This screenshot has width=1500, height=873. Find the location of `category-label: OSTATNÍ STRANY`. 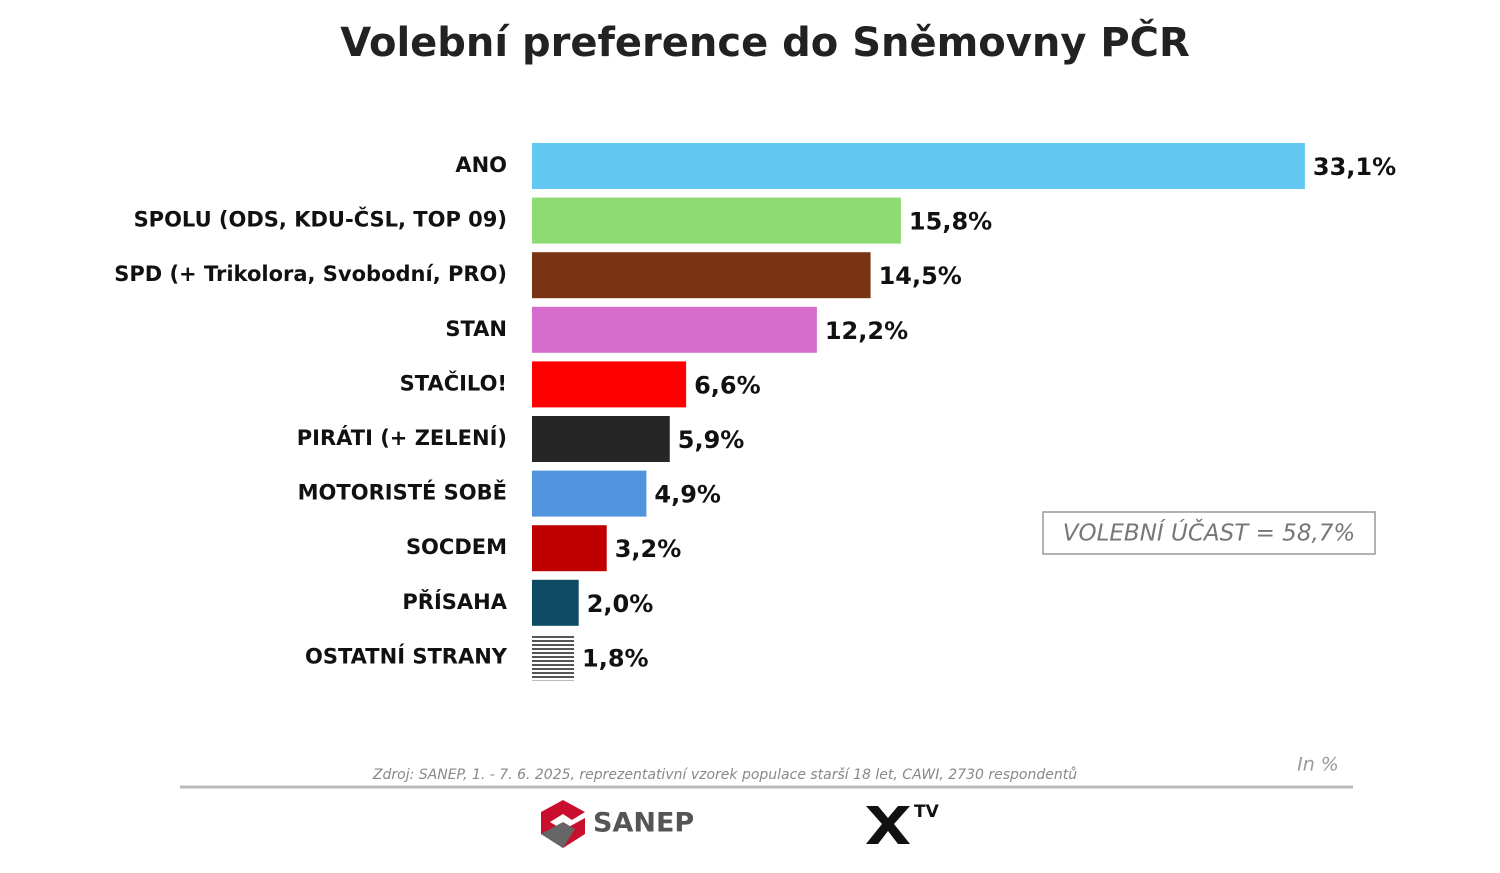

category-label: OSTATNÍ STRANY is located at coordinates (406, 655).